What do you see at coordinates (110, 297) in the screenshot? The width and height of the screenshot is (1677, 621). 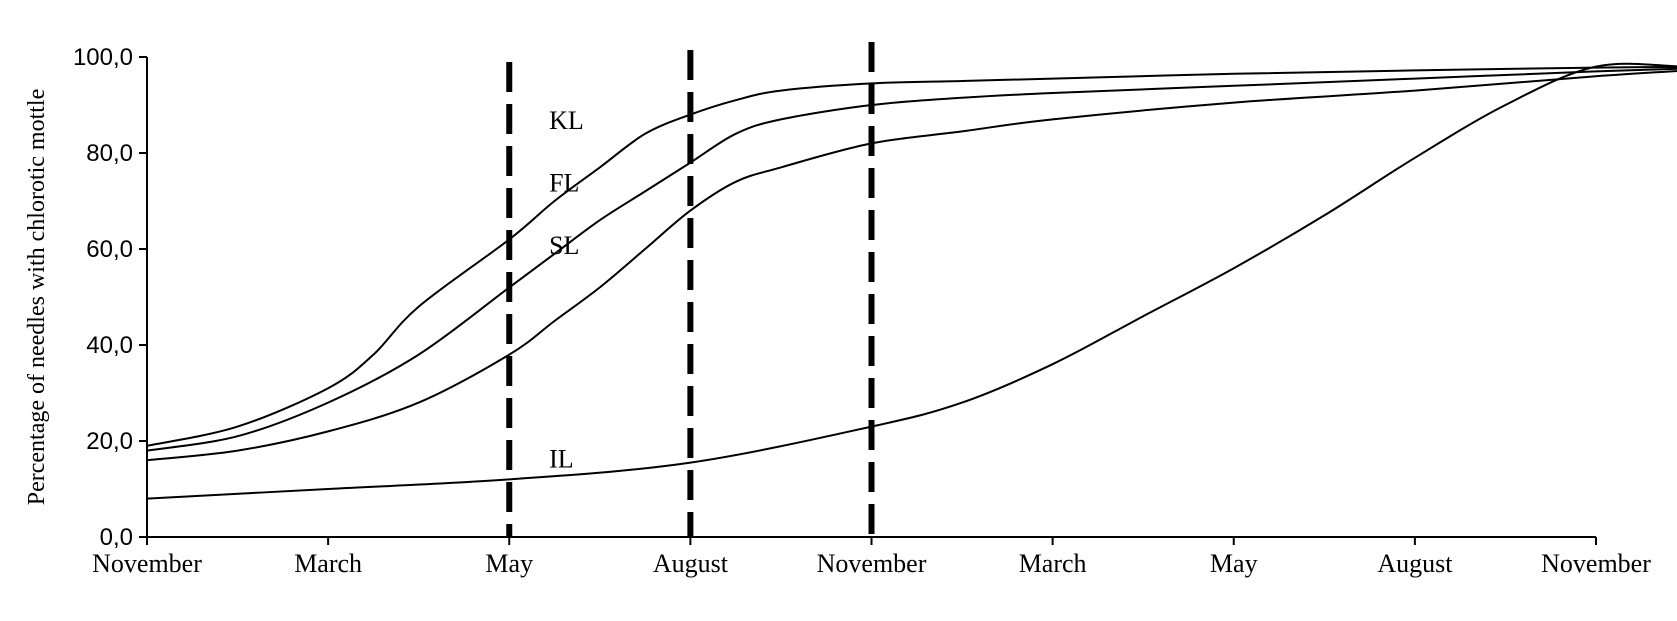 I see `y-ticks: 0,0 20,0 40,0 60,0 80,0 100,0` at bounding box center [110, 297].